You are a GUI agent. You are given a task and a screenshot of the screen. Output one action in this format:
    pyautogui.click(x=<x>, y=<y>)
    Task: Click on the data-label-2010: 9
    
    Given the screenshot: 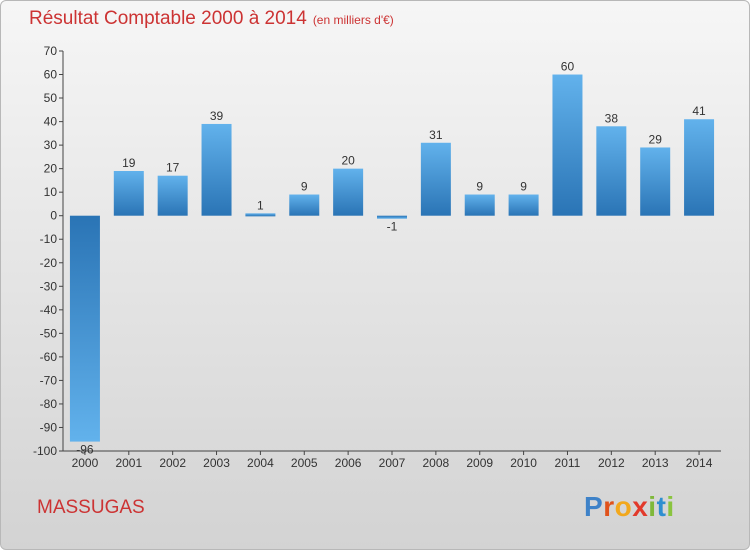 What is the action you would take?
    pyautogui.click(x=523, y=187)
    